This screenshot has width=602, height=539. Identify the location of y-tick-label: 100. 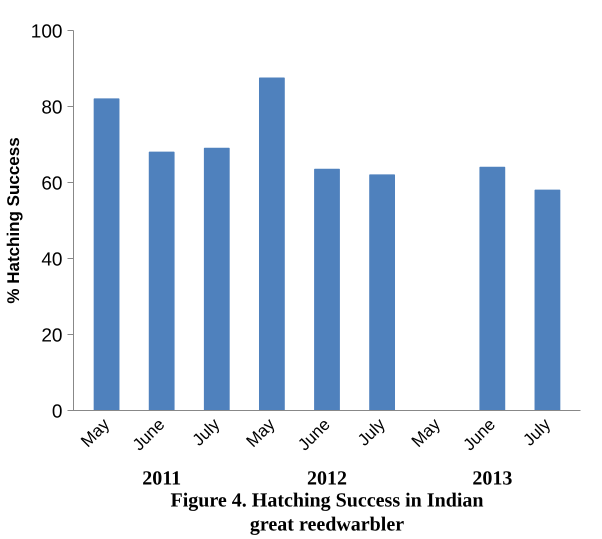
(46, 32).